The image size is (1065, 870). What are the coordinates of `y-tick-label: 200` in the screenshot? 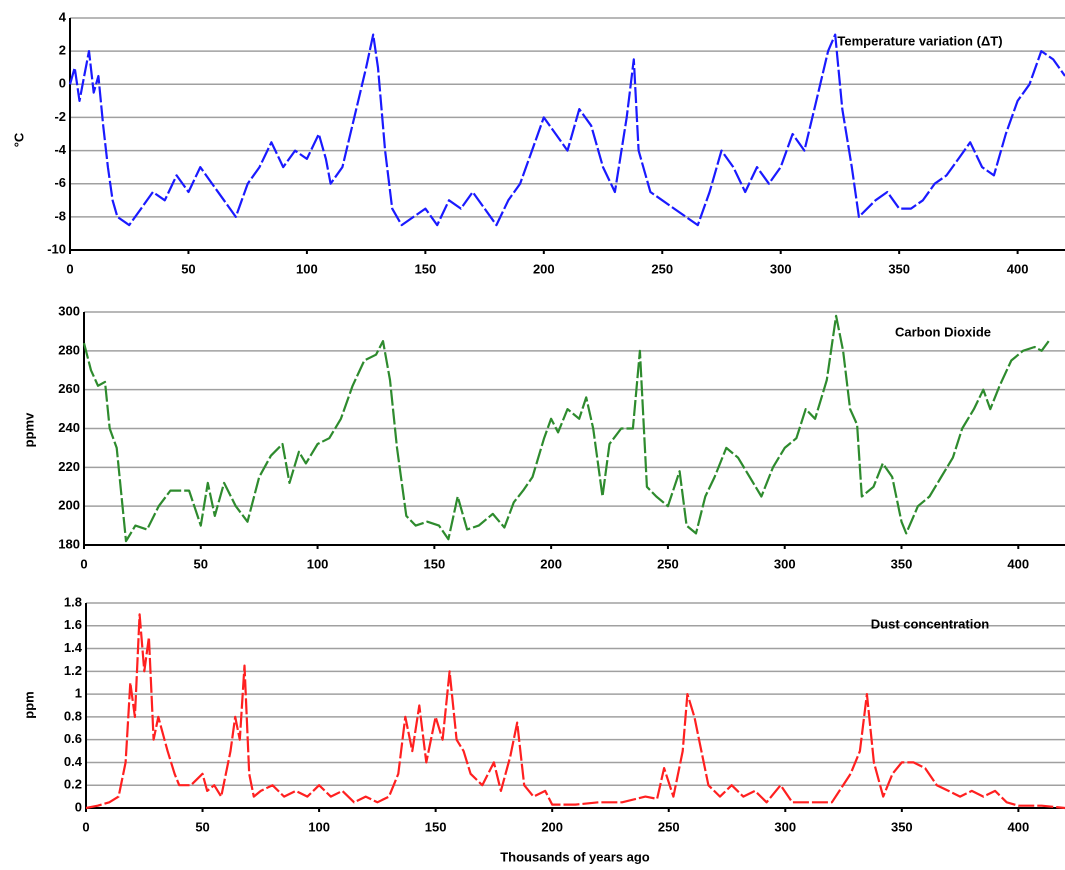 It's located at (69, 505).